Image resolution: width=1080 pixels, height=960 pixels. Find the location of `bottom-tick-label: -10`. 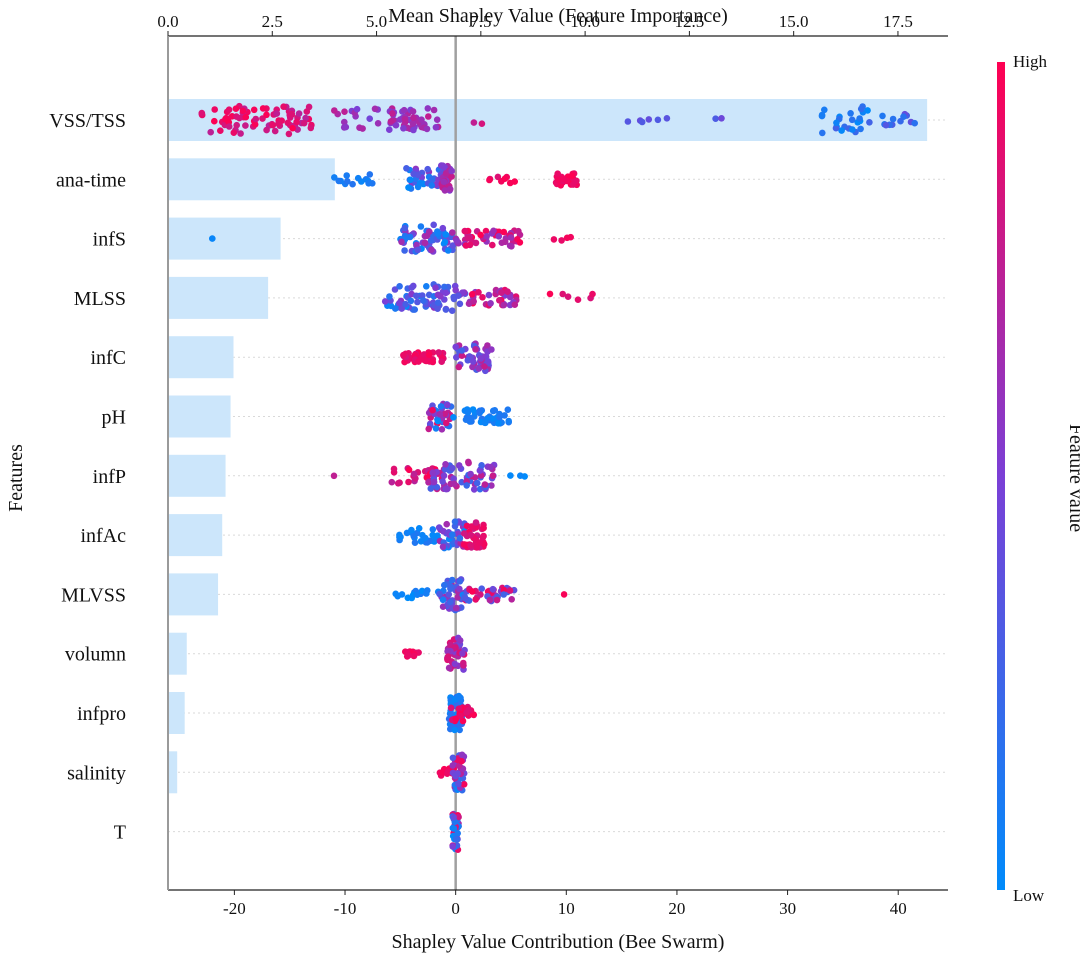

bottom-tick-label: -10 is located at coordinates (345, 908).